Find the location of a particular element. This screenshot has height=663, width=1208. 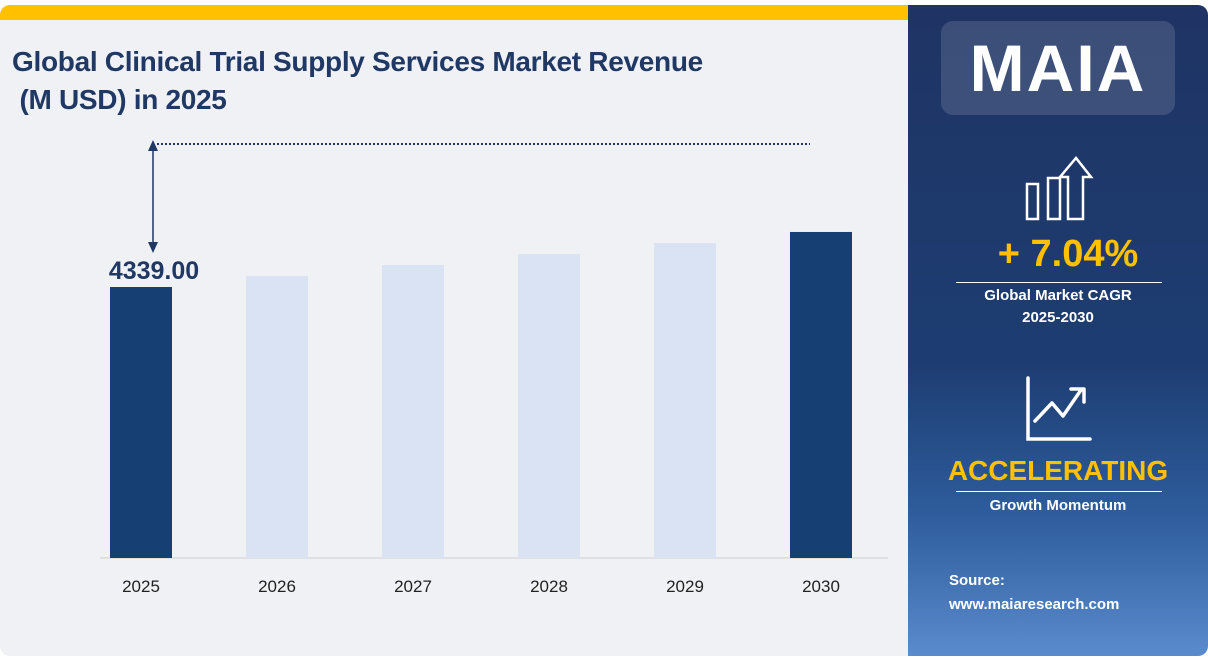

momentum-label: Growth Momentum is located at coordinates (1058, 505).